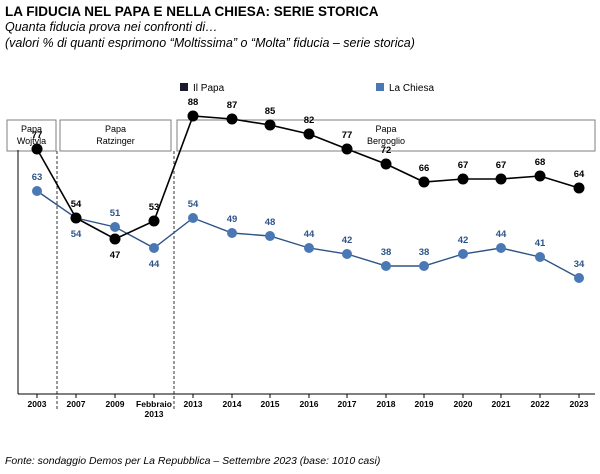 The image size is (600, 474). I want to click on data-label-papa: 68, so click(540, 162).